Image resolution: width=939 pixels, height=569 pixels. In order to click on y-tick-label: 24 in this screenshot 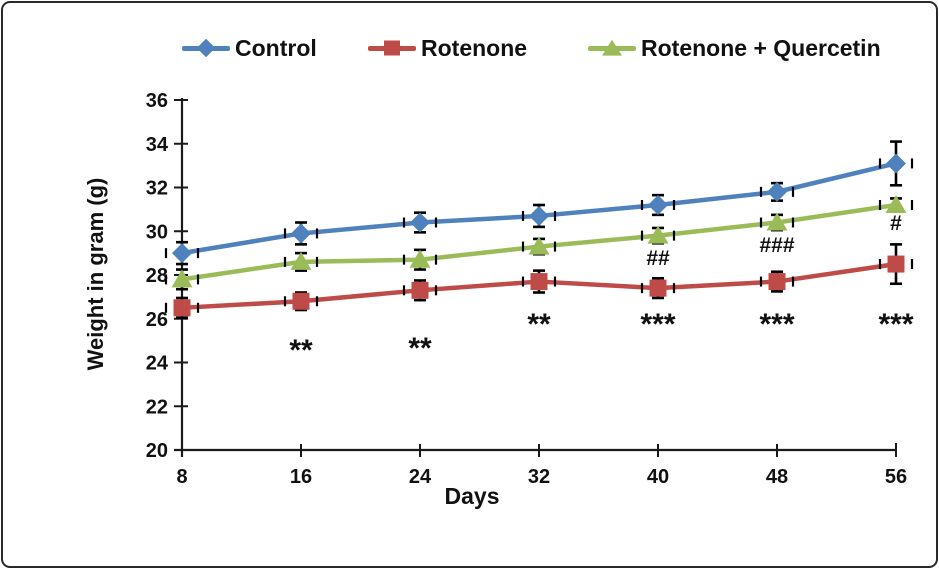, I will do `click(157, 364)`.